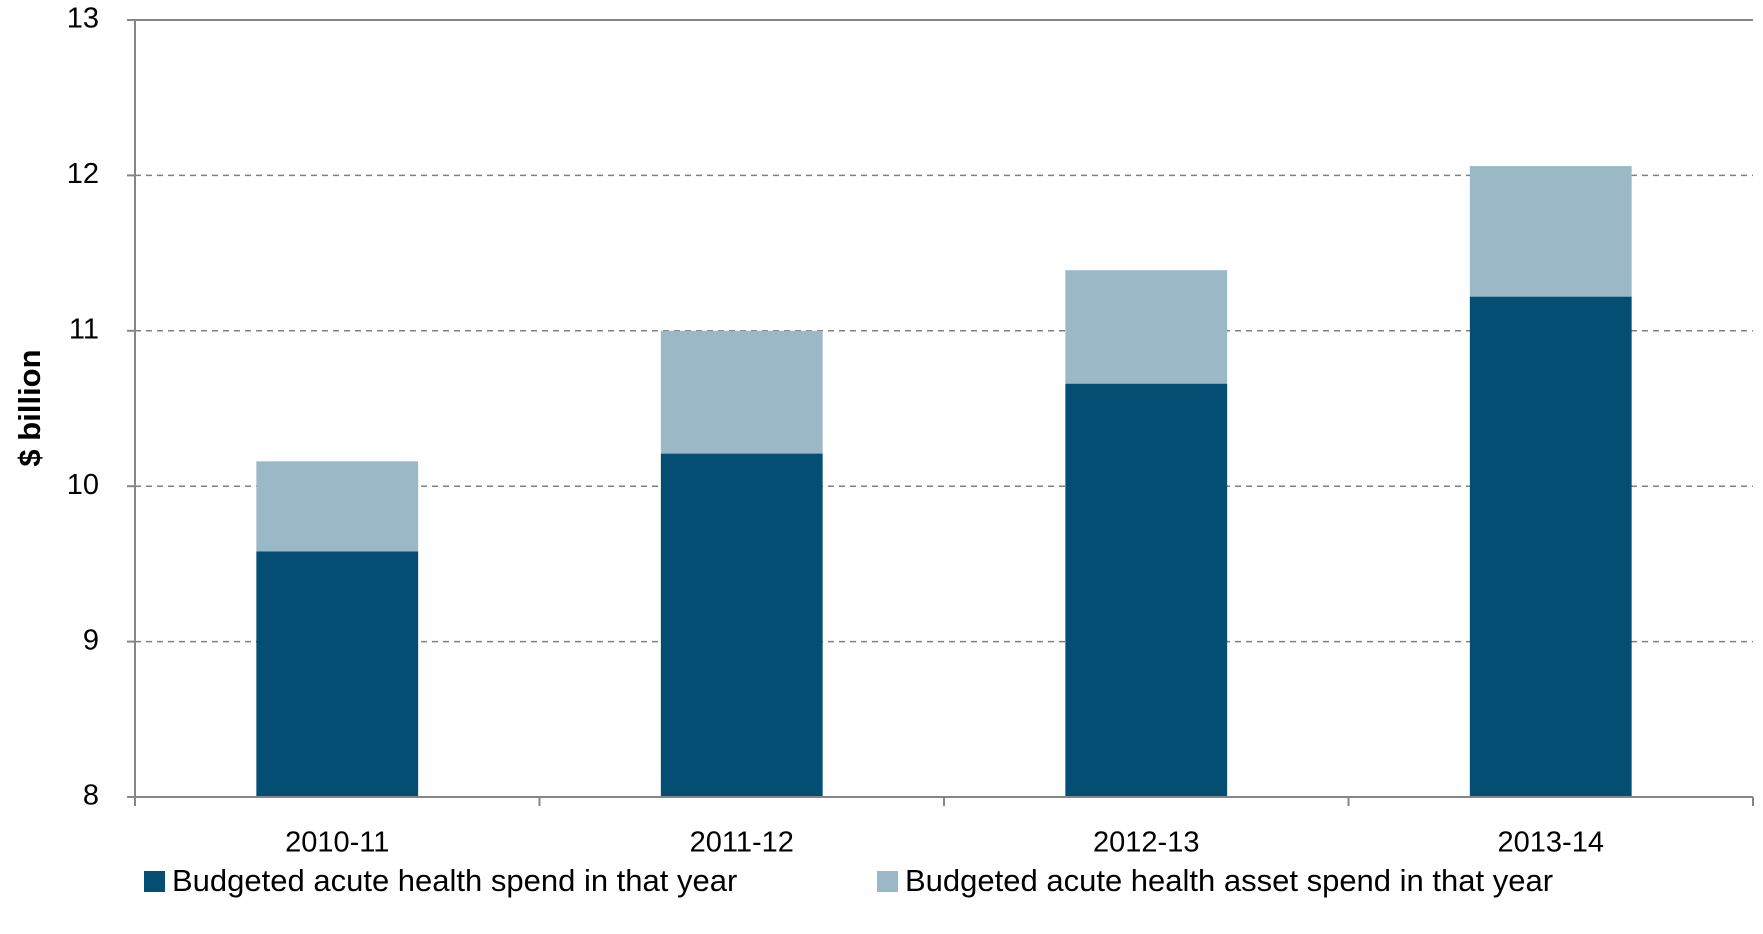 The height and width of the screenshot is (934, 1763). I want to click on x-tick-label: 2010-11, so click(337, 843).